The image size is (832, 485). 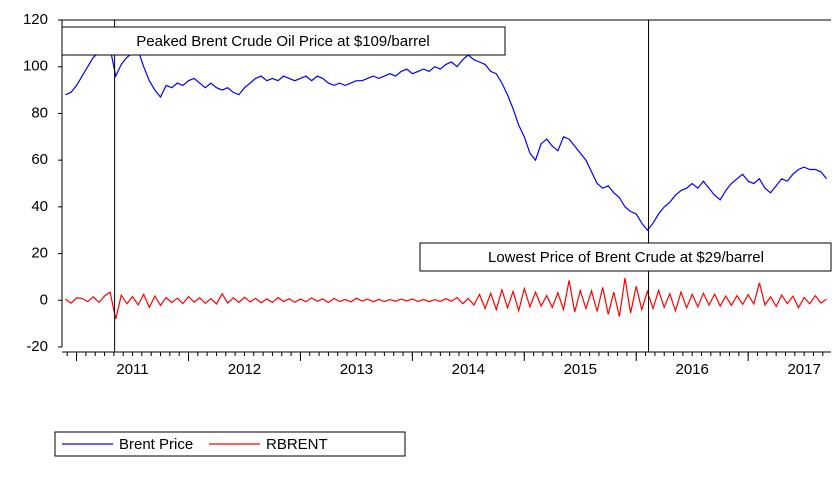 What do you see at coordinates (244, 369) in the screenshot?
I see `x-tick-label: 2012` at bounding box center [244, 369].